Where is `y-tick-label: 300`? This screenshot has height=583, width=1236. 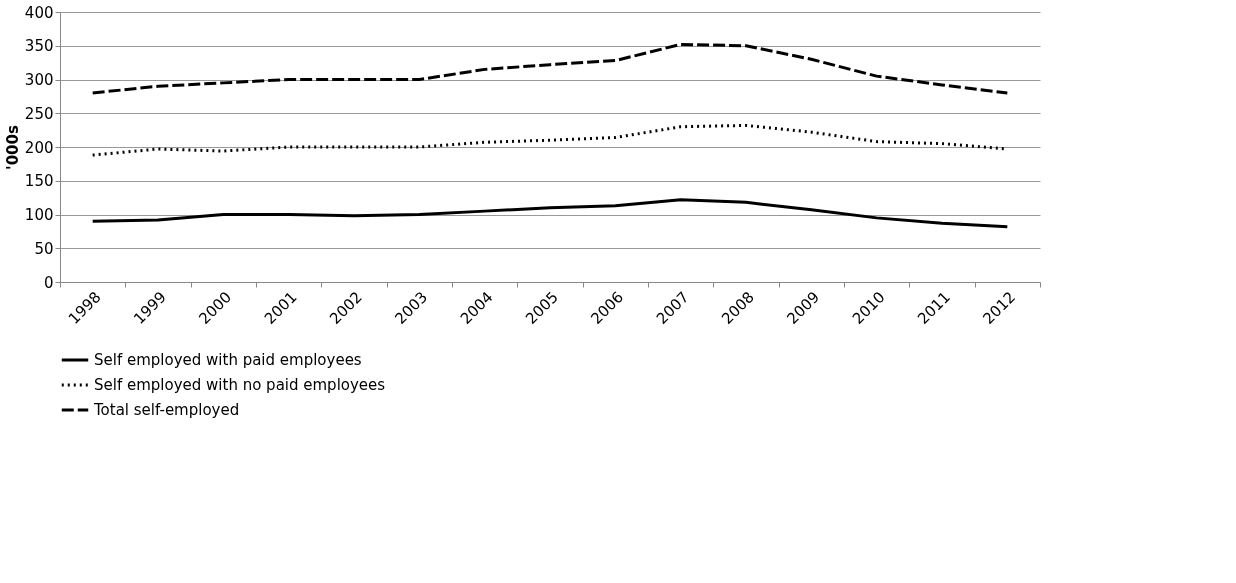
y-tick-label: 300 is located at coordinates (39, 80).